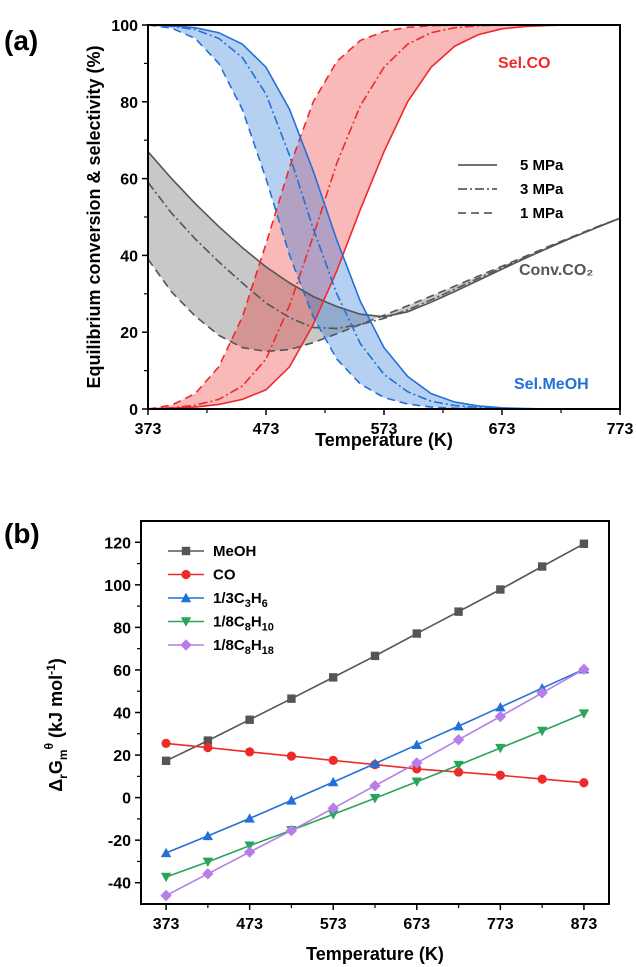  Describe the element at coordinates (124, 26) in the screenshot. I see `y-tick-label: 100` at that location.